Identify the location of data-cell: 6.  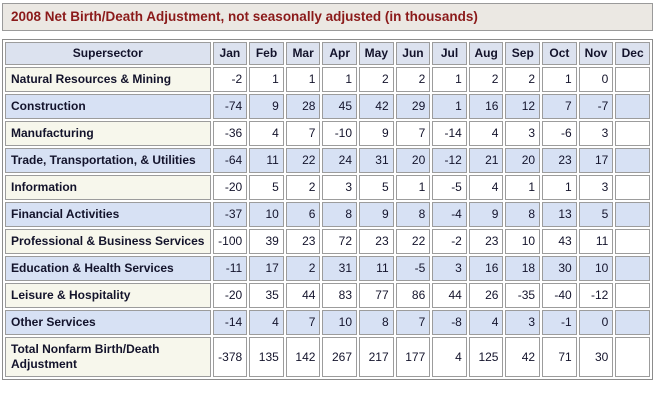
(303, 214).